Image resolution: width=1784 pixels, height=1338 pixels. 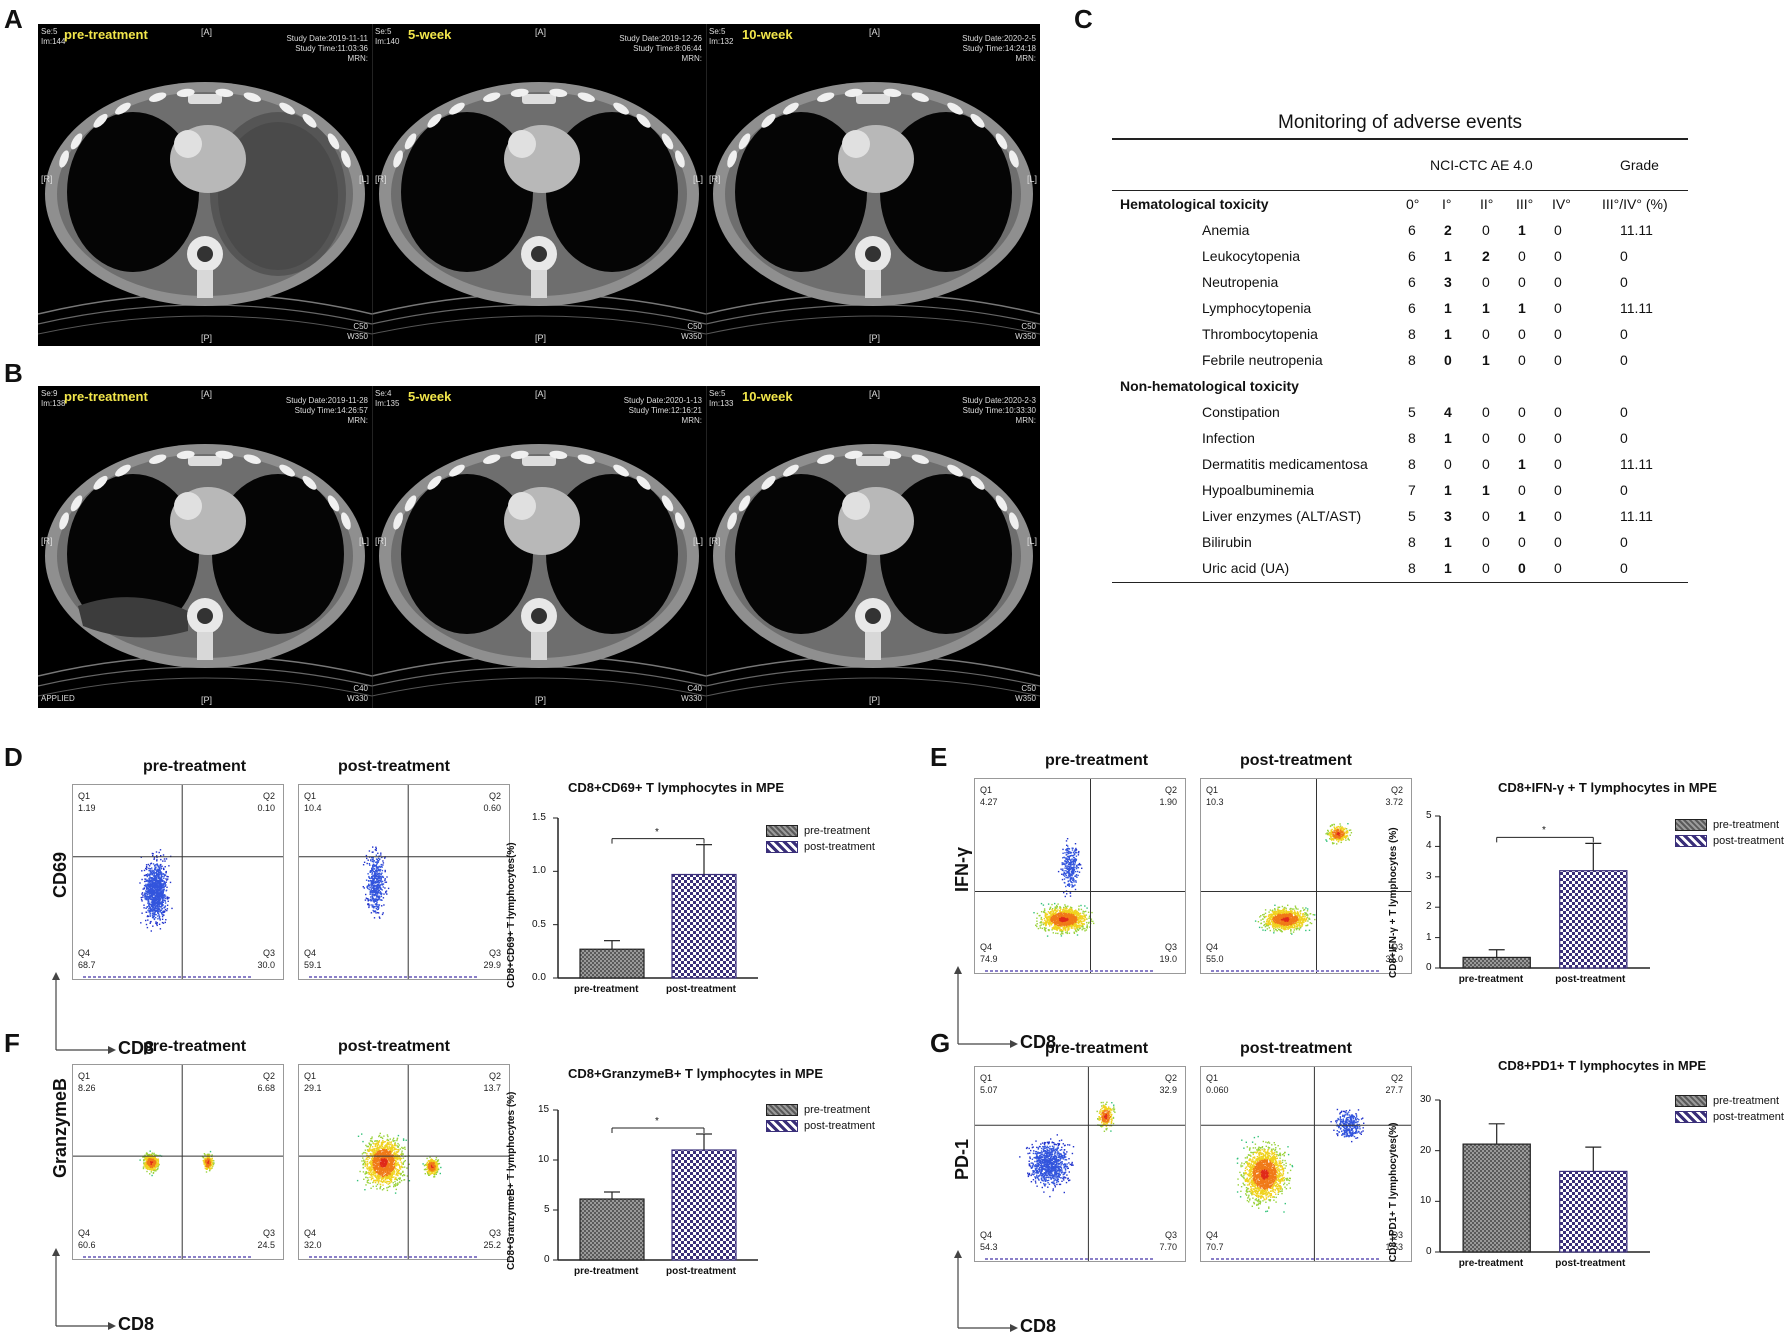 What do you see at coordinates (999, 39) in the screenshot?
I see `ct-study-date: Study Date:2020-2-5` at bounding box center [999, 39].